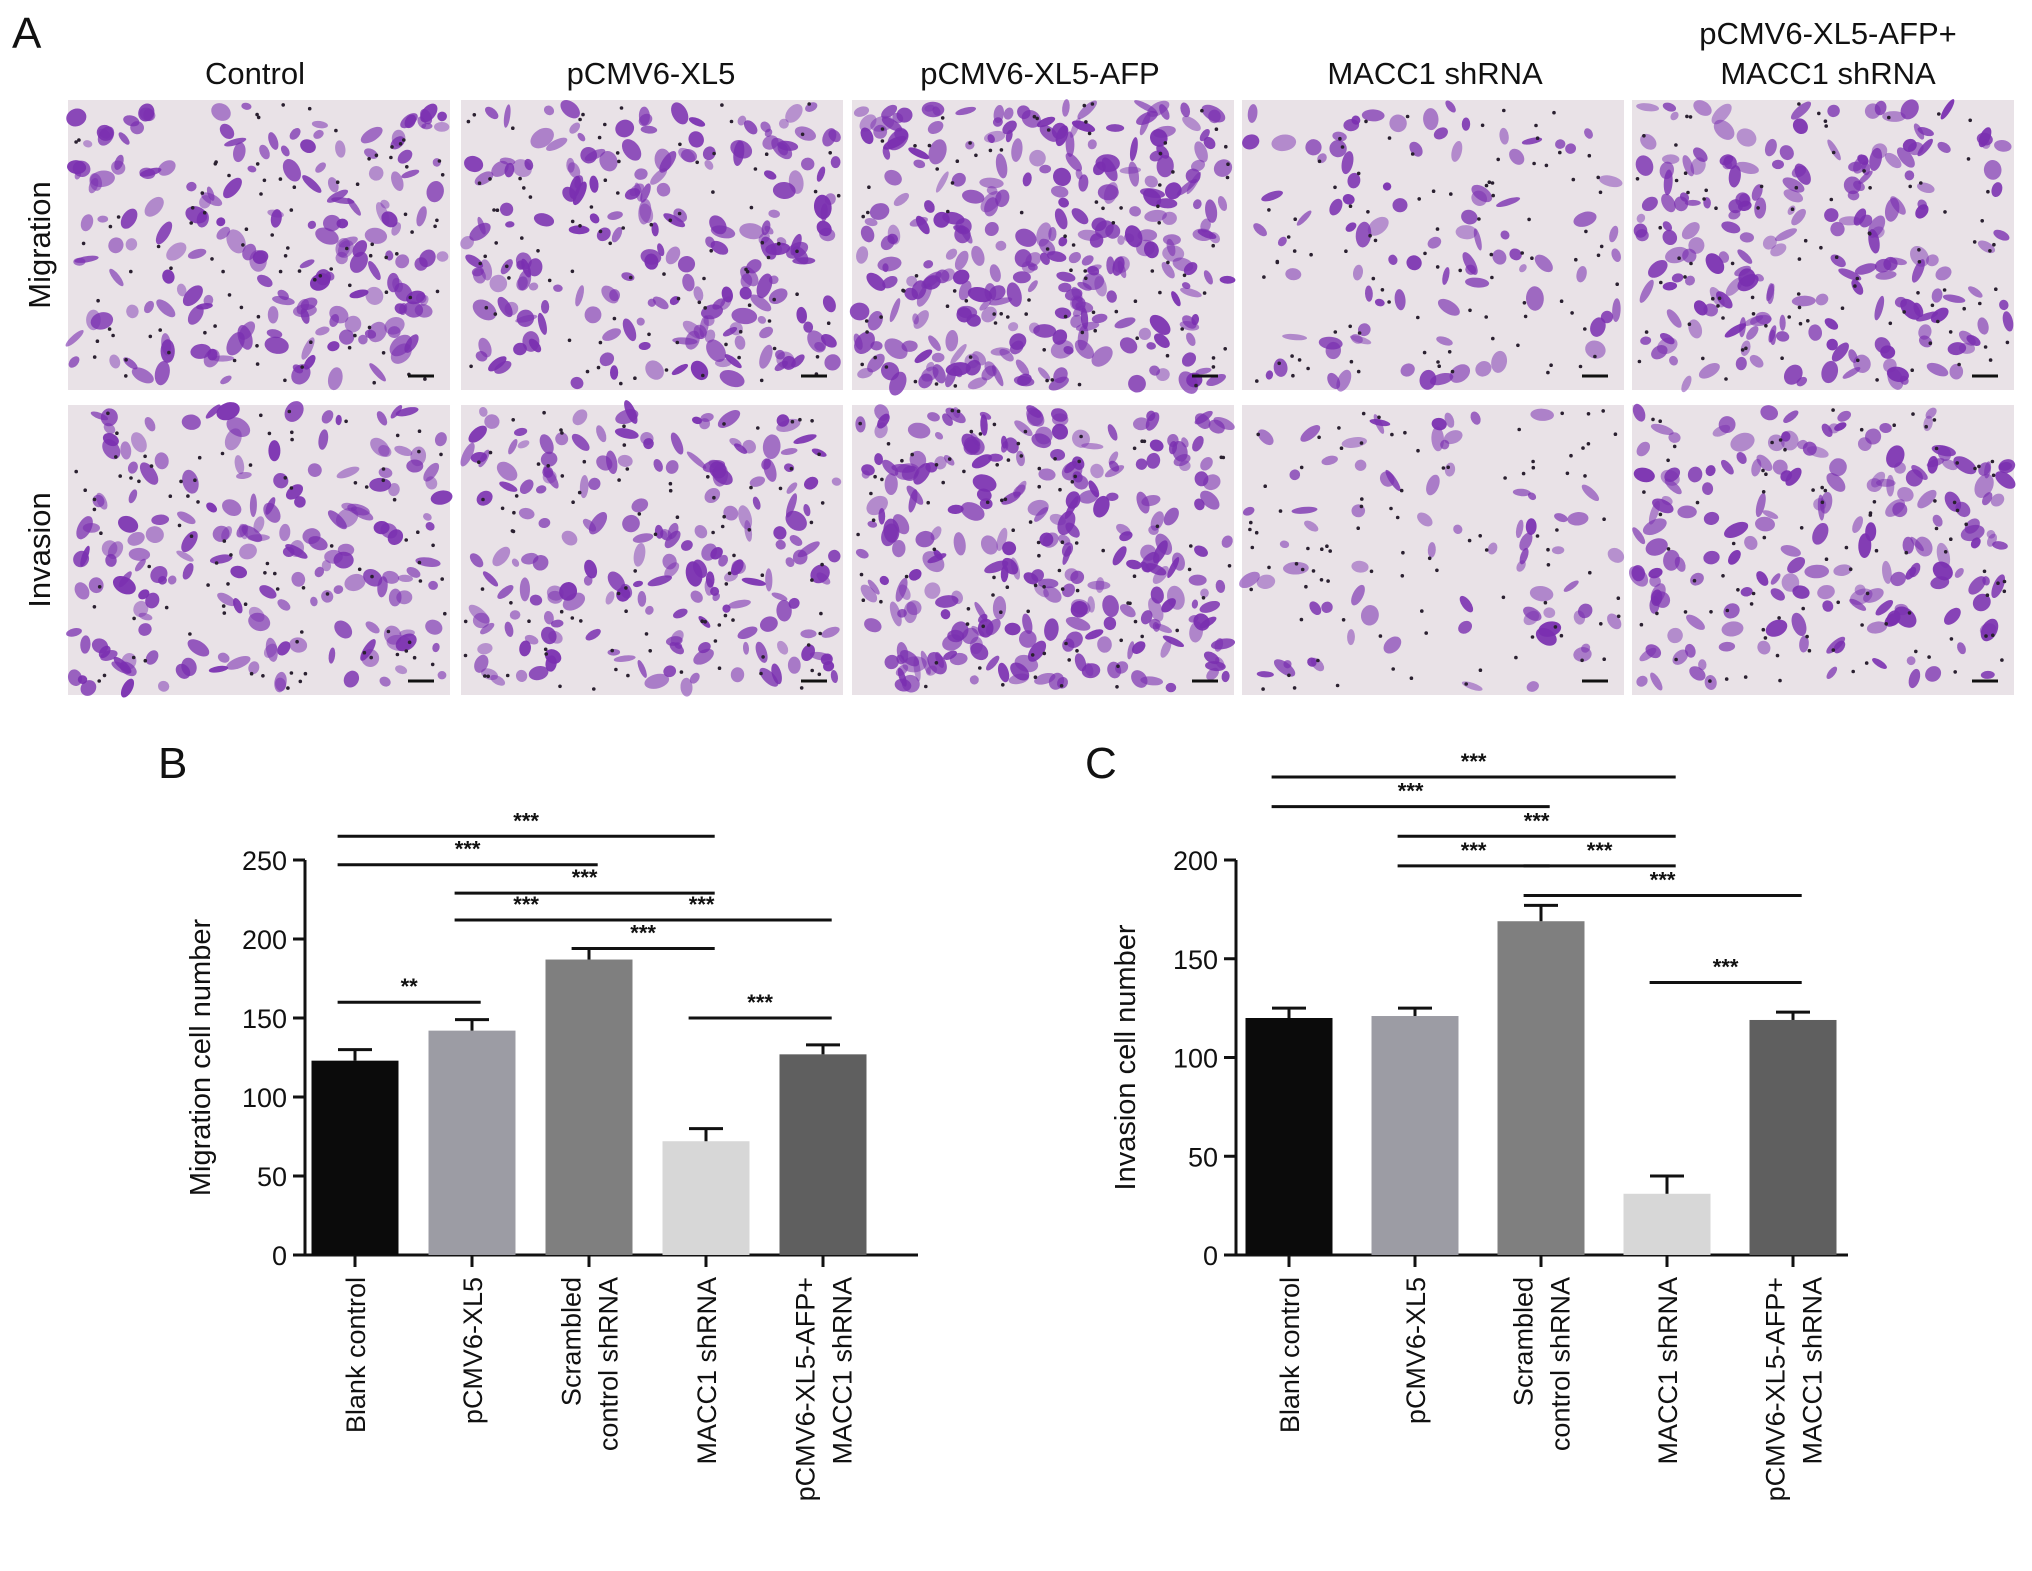  I want to click on panel-label-a: A, so click(27, 33).